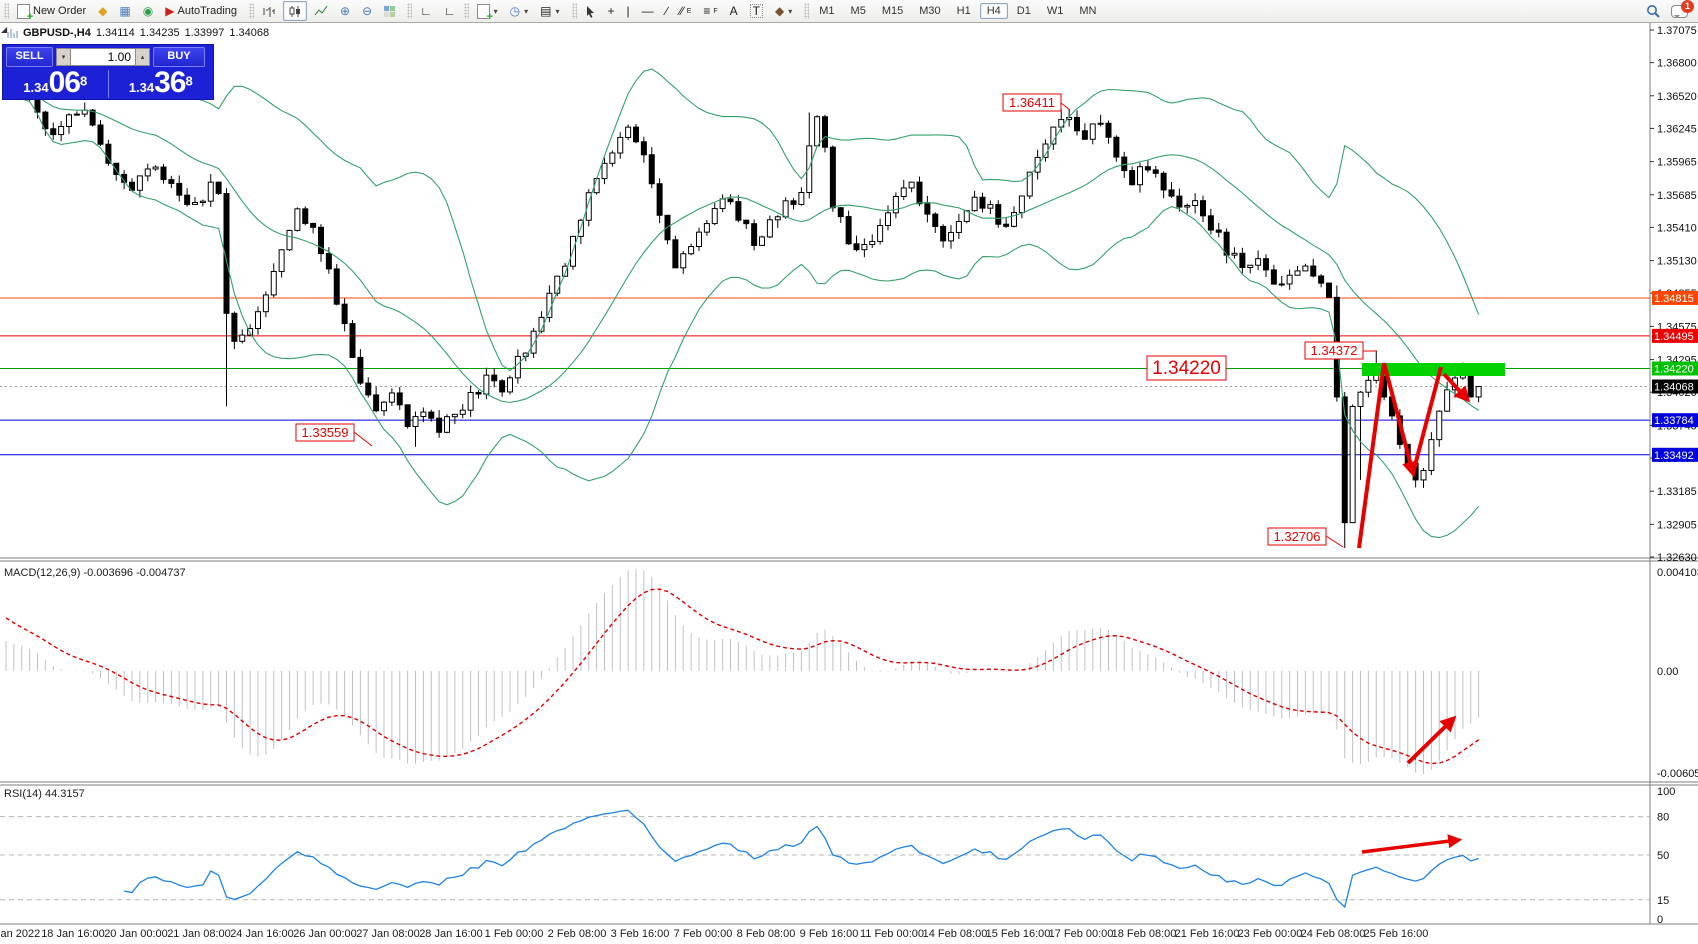 This screenshot has height=944, width=1698. I want to click on gold-icon: ◆, so click(103, 11).